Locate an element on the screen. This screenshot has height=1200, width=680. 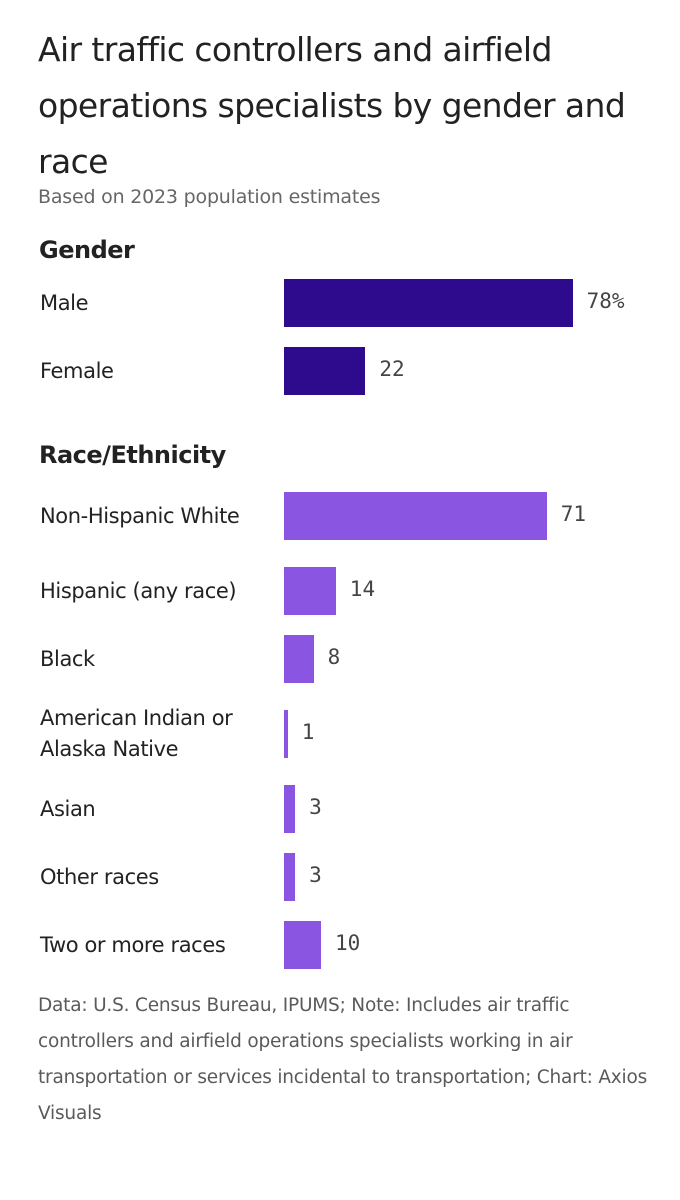
bar-row-black: Black 8 is located at coordinates (340, 659).